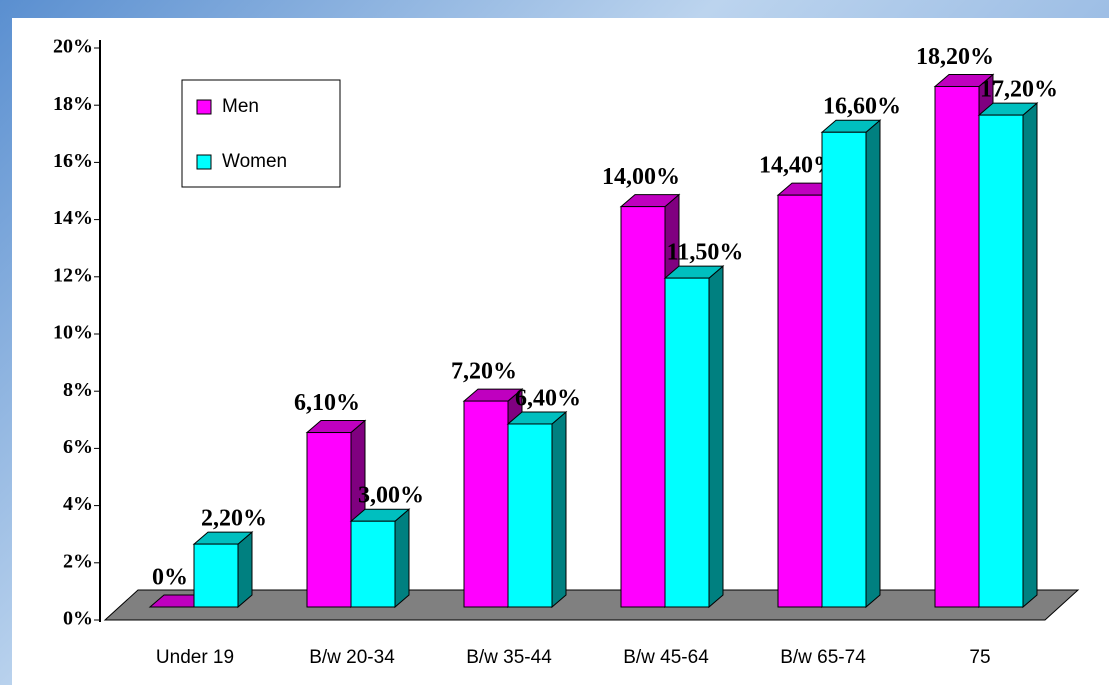 This screenshot has width=1109, height=685. Describe the element at coordinates (391, 496) in the screenshot. I see `value-label: 3,00%` at that location.